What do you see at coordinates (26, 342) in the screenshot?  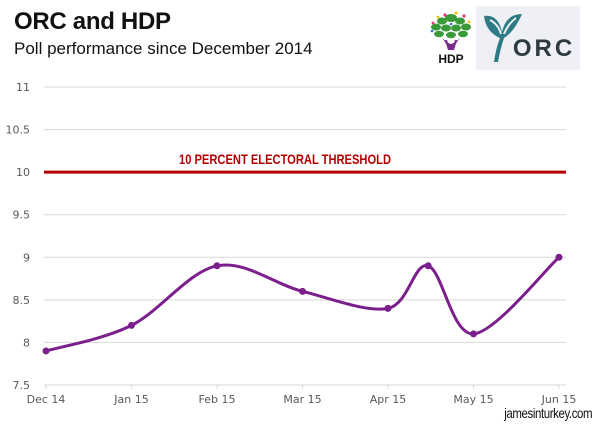 I see `y-tick-label: 8` at bounding box center [26, 342].